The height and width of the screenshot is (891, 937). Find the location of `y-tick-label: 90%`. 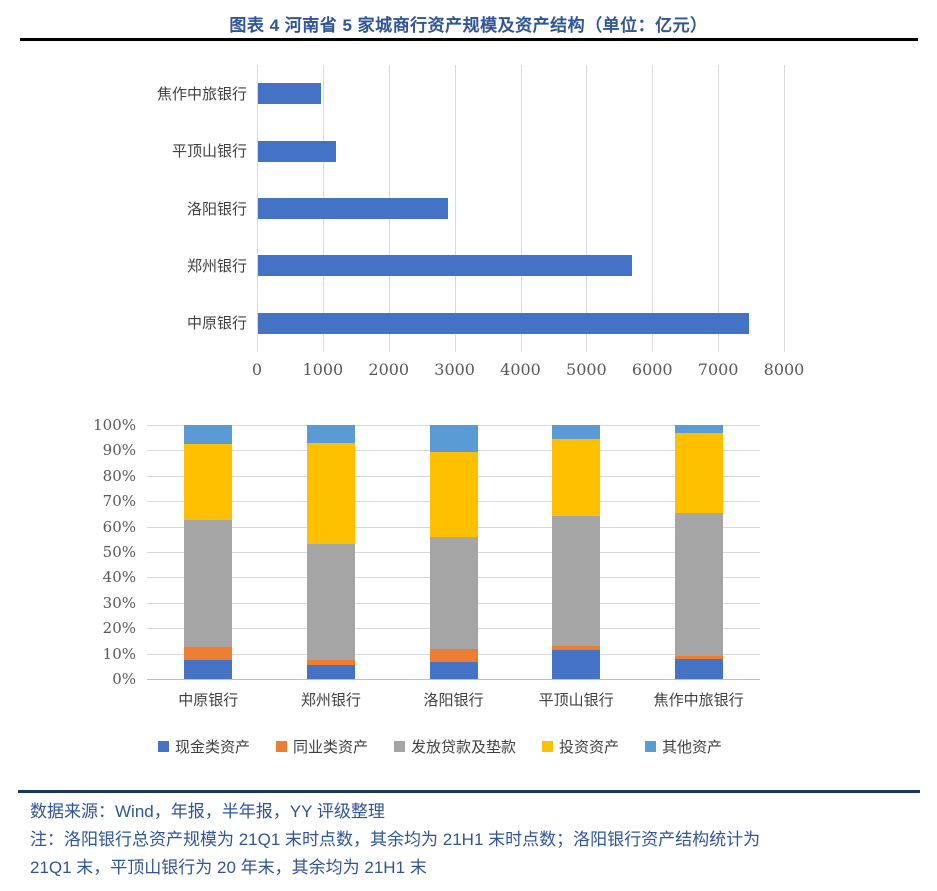

y-tick-label: 90% is located at coordinates (119, 450).